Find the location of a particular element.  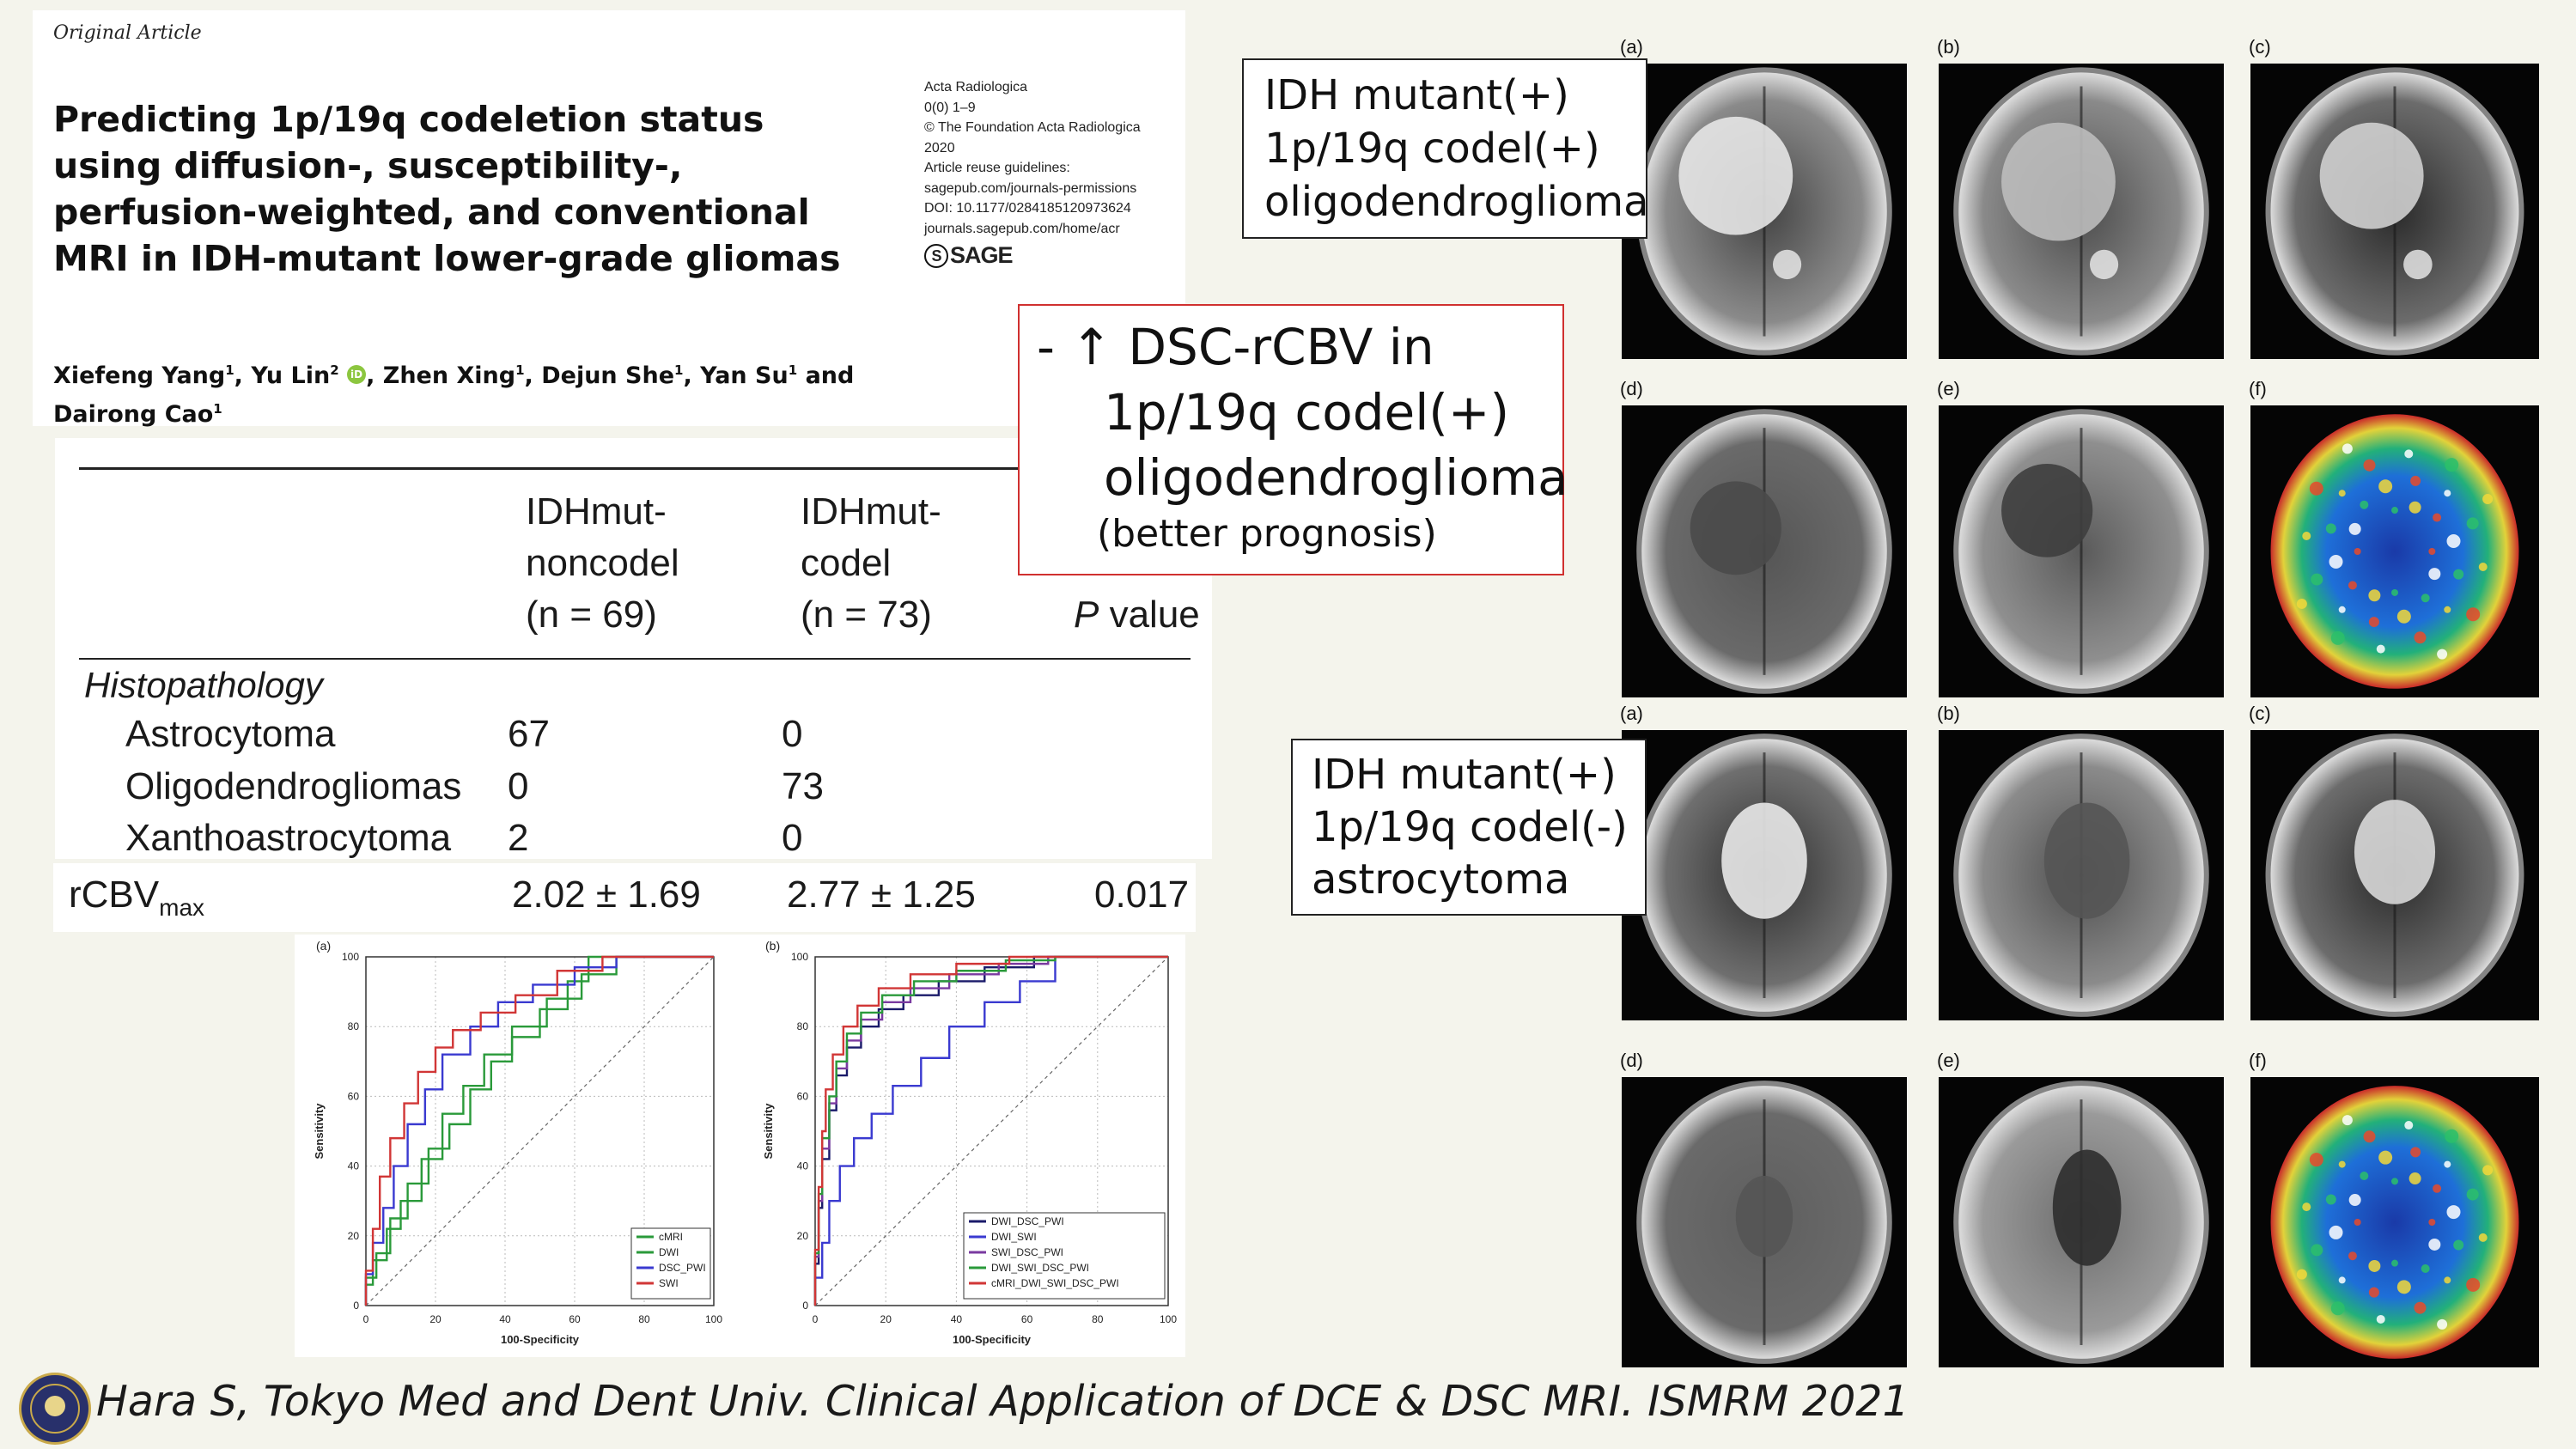

table-cell-noncodel: 67 is located at coordinates (529, 734).